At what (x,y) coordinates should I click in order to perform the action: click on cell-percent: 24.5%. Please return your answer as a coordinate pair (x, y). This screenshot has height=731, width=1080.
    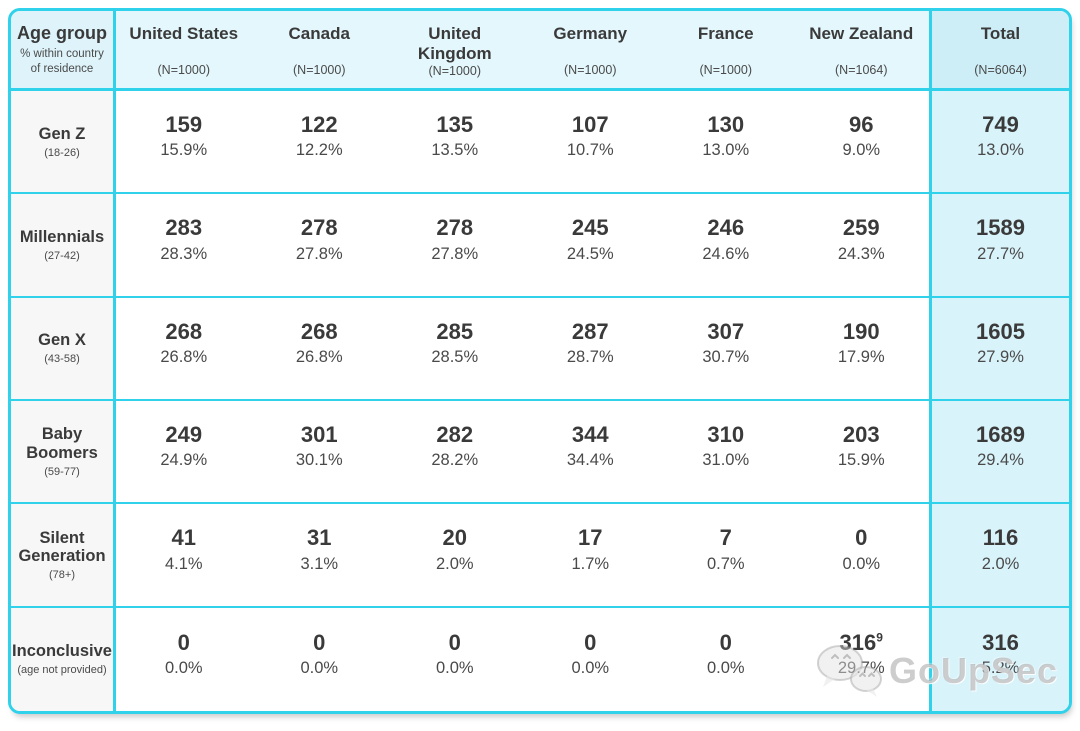
    Looking at the image, I should click on (590, 253).